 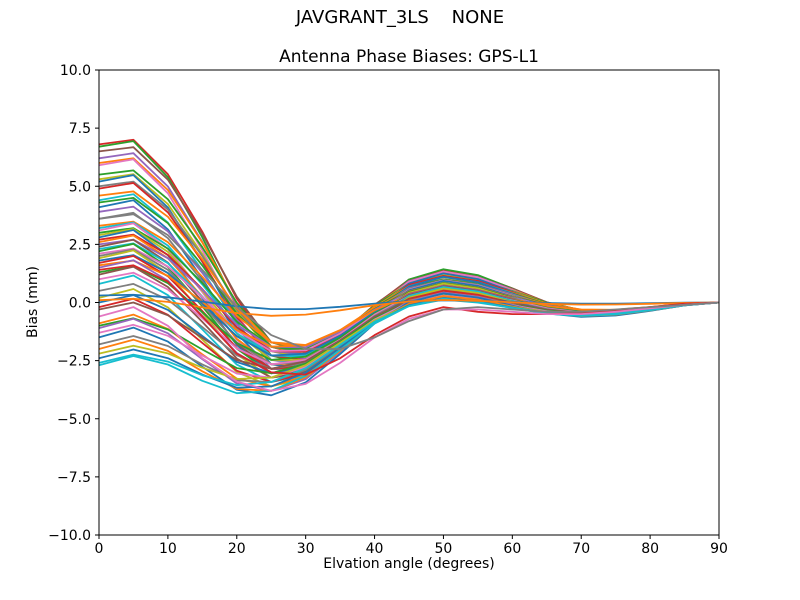 I want to click on axes-title: Antenna Phase Biases: GPS-L1, so click(x=409, y=57).